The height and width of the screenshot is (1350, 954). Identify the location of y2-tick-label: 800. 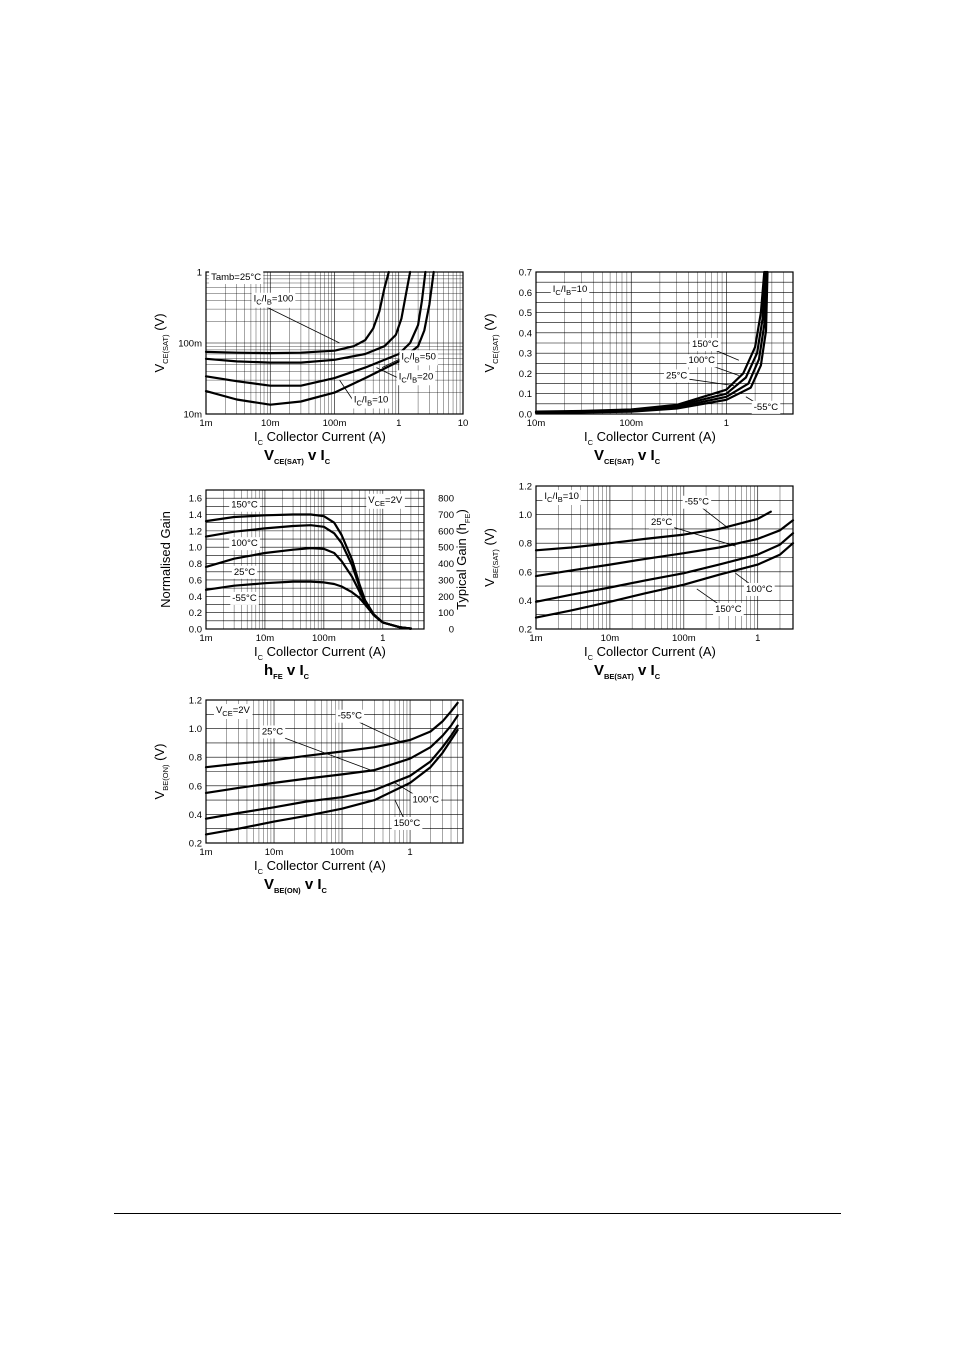
(446, 499).